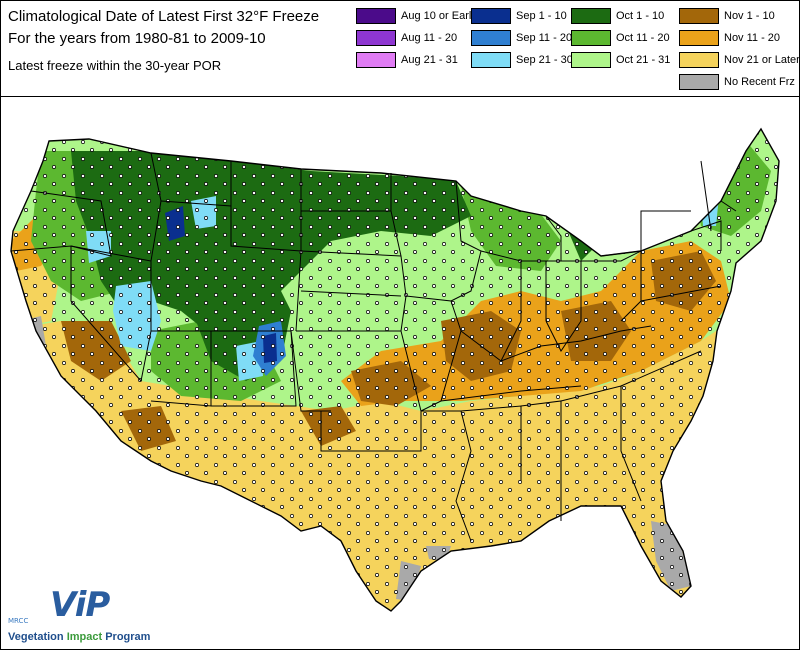 This screenshot has height=650, width=800. Describe the element at coordinates (442, 16) in the screenshot. I see `legend-label: Aug 10 or Earlier` at that location.